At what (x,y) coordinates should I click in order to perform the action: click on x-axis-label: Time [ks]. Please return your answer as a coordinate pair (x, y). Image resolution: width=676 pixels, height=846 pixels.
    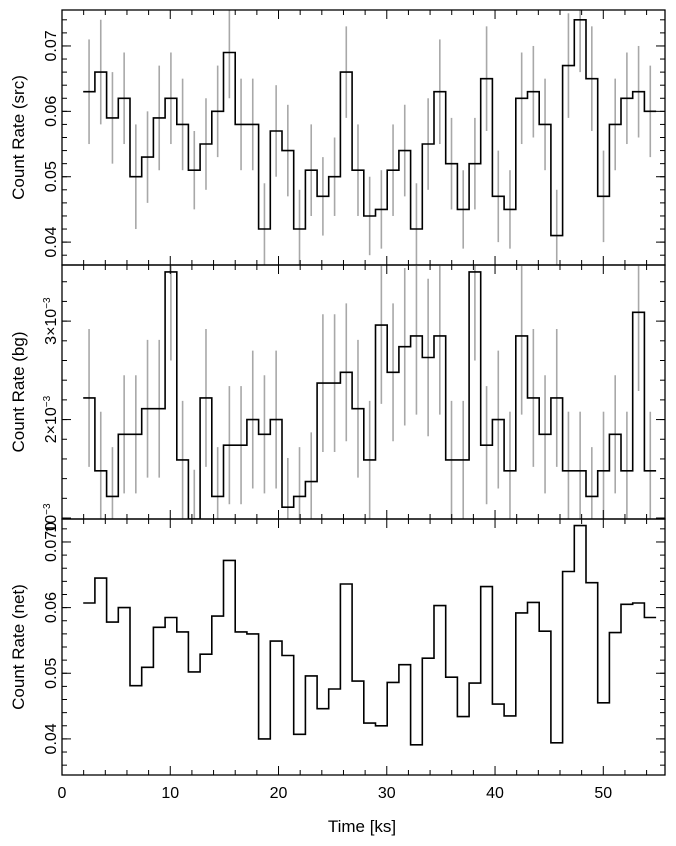
    Looking at the image, I should click on (362, 826).